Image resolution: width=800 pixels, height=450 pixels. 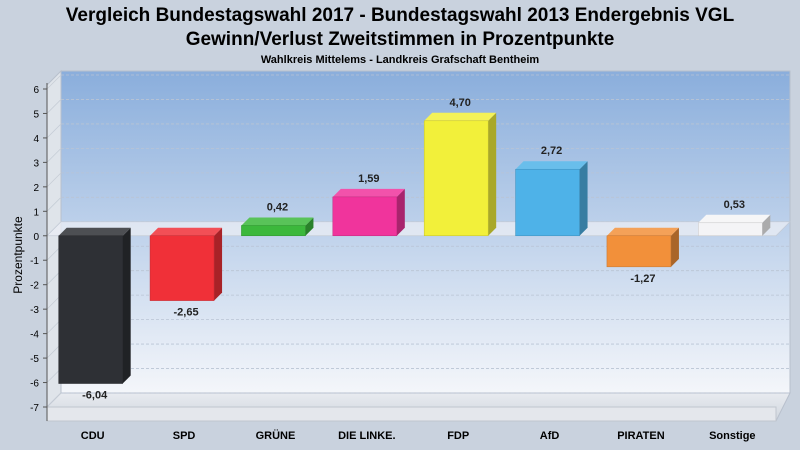 I want to click on bar-value-label: 4,70, so click(x=459, y=103).